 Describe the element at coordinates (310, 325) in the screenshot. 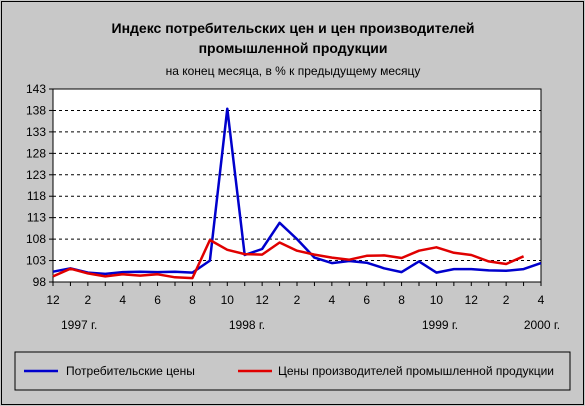

I see `year-labels: 1997 г. 1998 г. 1999 г. 2000 г.` at that location.